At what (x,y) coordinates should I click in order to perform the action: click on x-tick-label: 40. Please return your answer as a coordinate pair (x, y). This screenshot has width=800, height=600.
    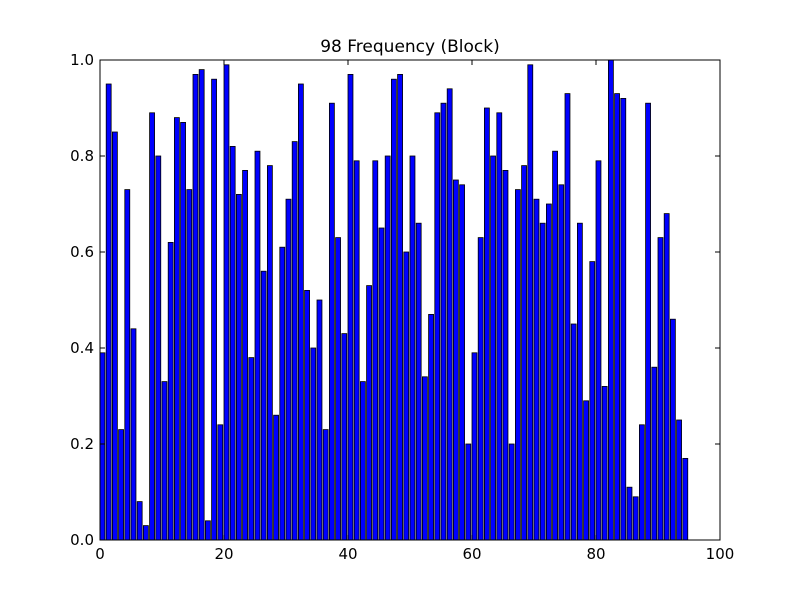
    Looking at the image, I should click on (347, 554).